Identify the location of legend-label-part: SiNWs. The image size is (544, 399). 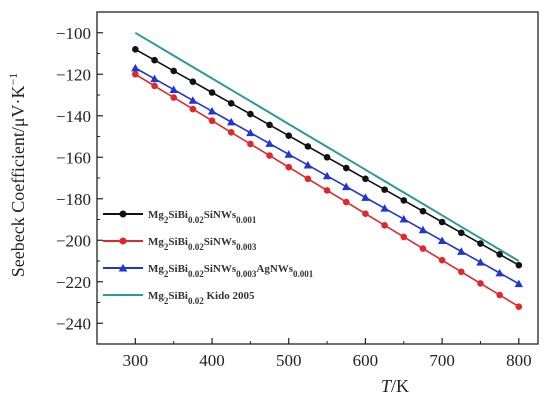
(220, 215).